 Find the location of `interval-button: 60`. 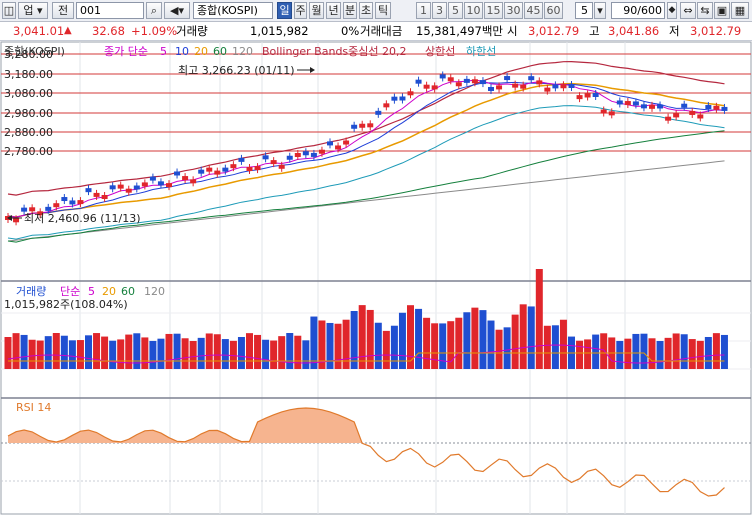

interval-button: 60 is located at coordinates (553, 10).